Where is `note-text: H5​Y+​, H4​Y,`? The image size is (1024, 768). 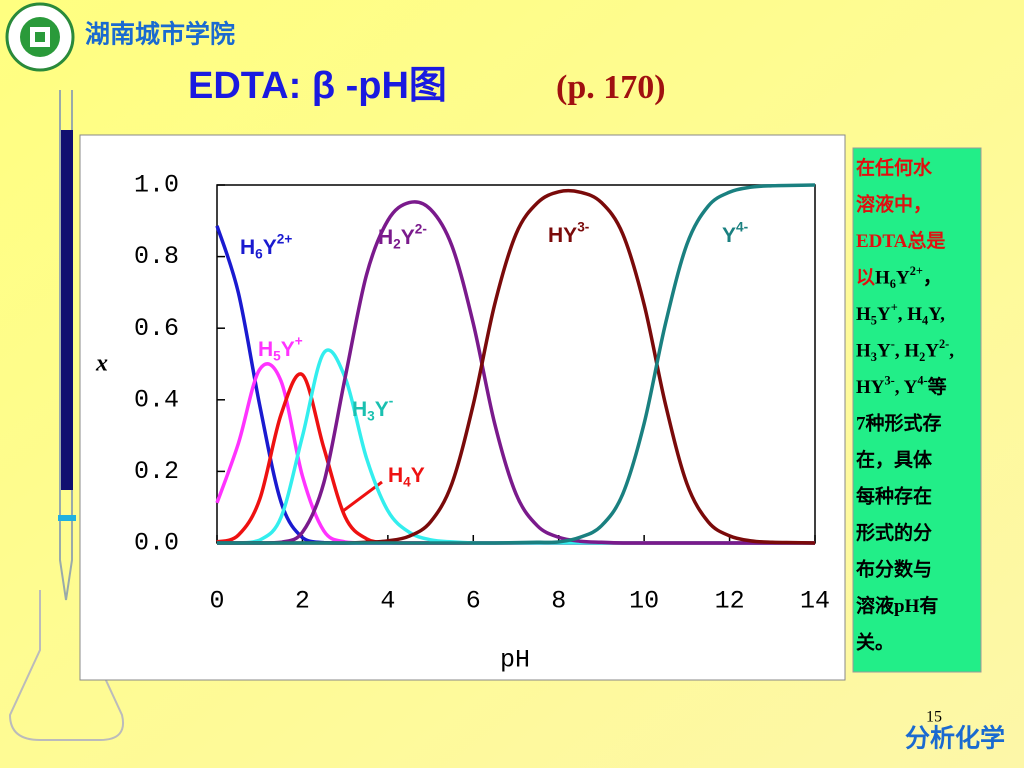
note-text: H5​Y+​, H4​Y, is located at coordinates (900, 313).